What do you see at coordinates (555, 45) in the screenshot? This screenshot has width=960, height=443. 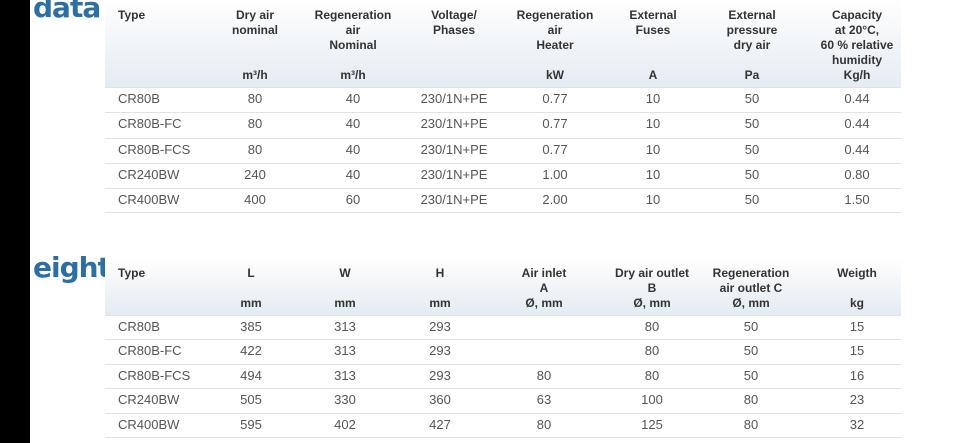 I see `header-line: Heater` at bounding box center [555, 45].